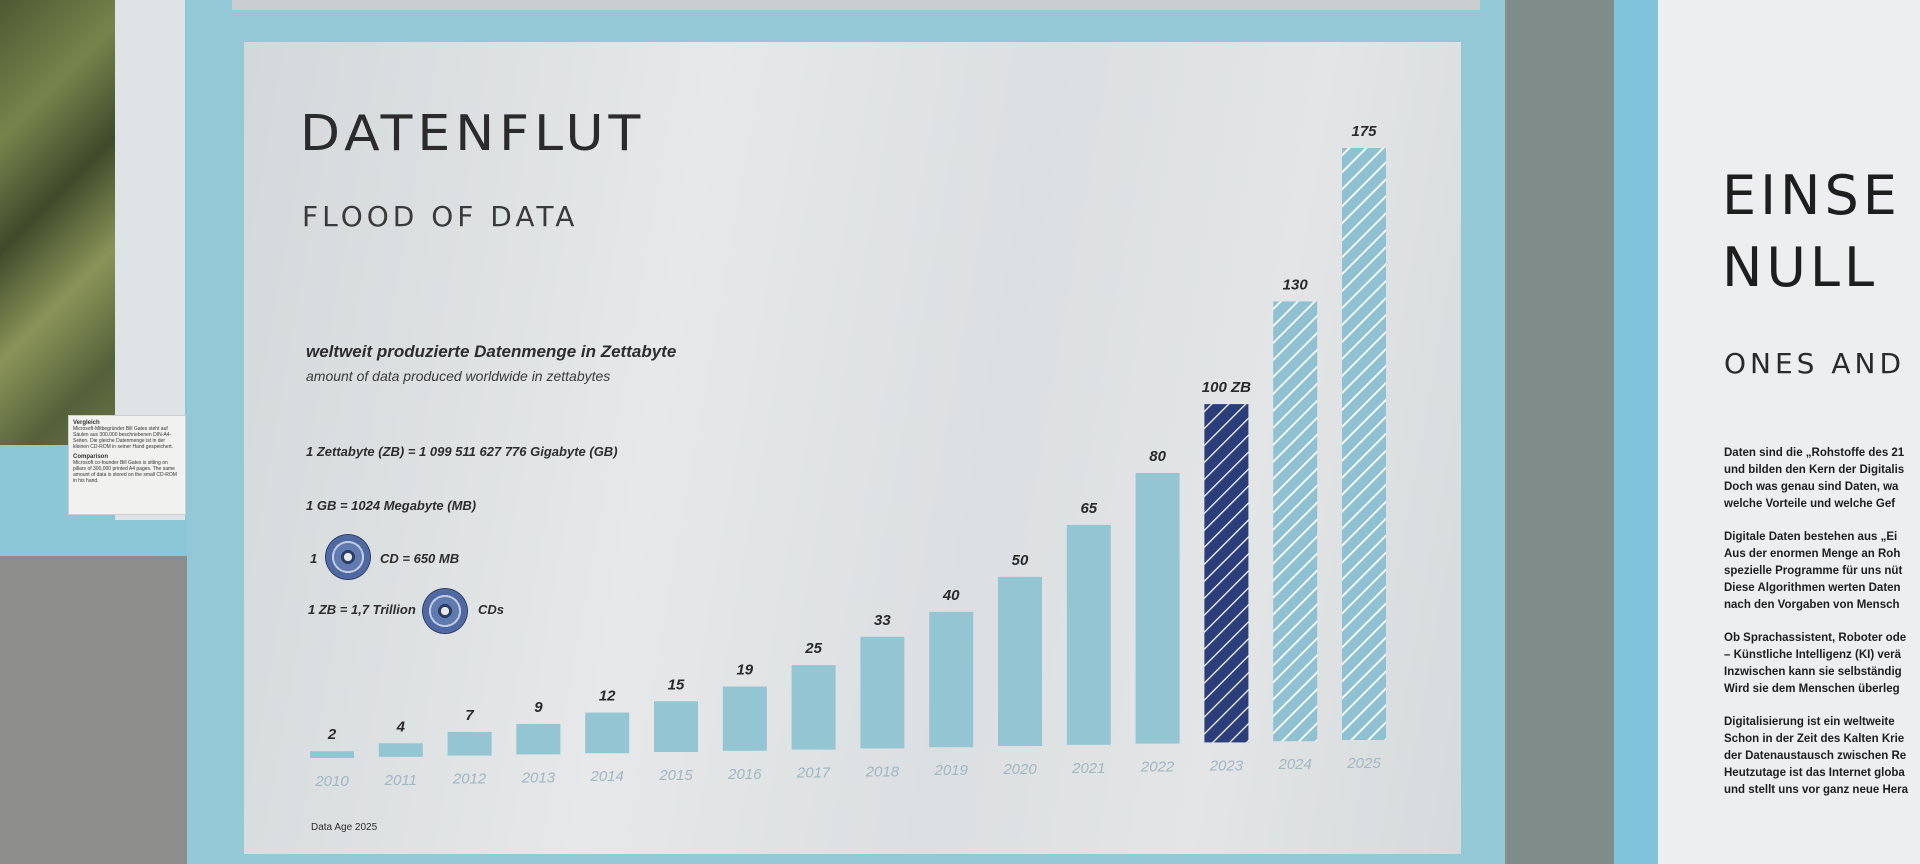 The width and height of the screenshot is (1920, 864). I want to click on bar-2023, so click(1226, 573).